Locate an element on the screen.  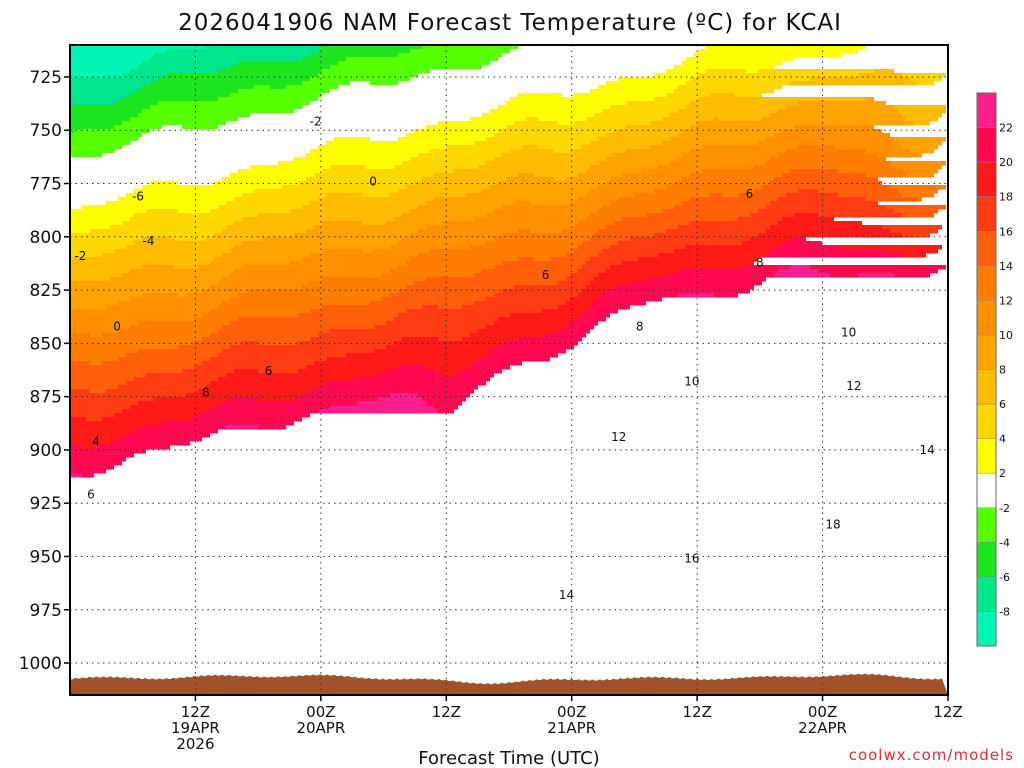
contour-label: 0 is located at coordinates (373, 181).